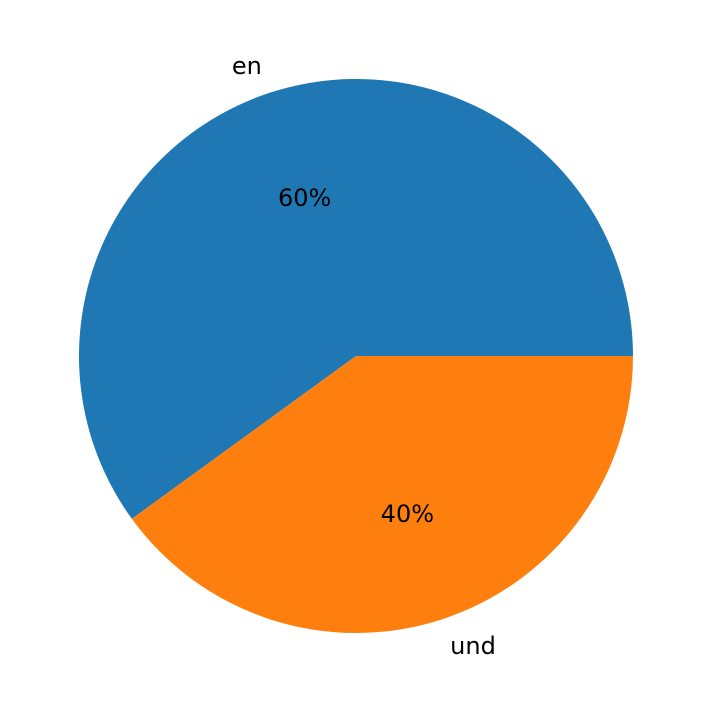  Describe the element at coordinates (304, 198) in the screenshot. I see `percent-label-en: 60%` at that location.